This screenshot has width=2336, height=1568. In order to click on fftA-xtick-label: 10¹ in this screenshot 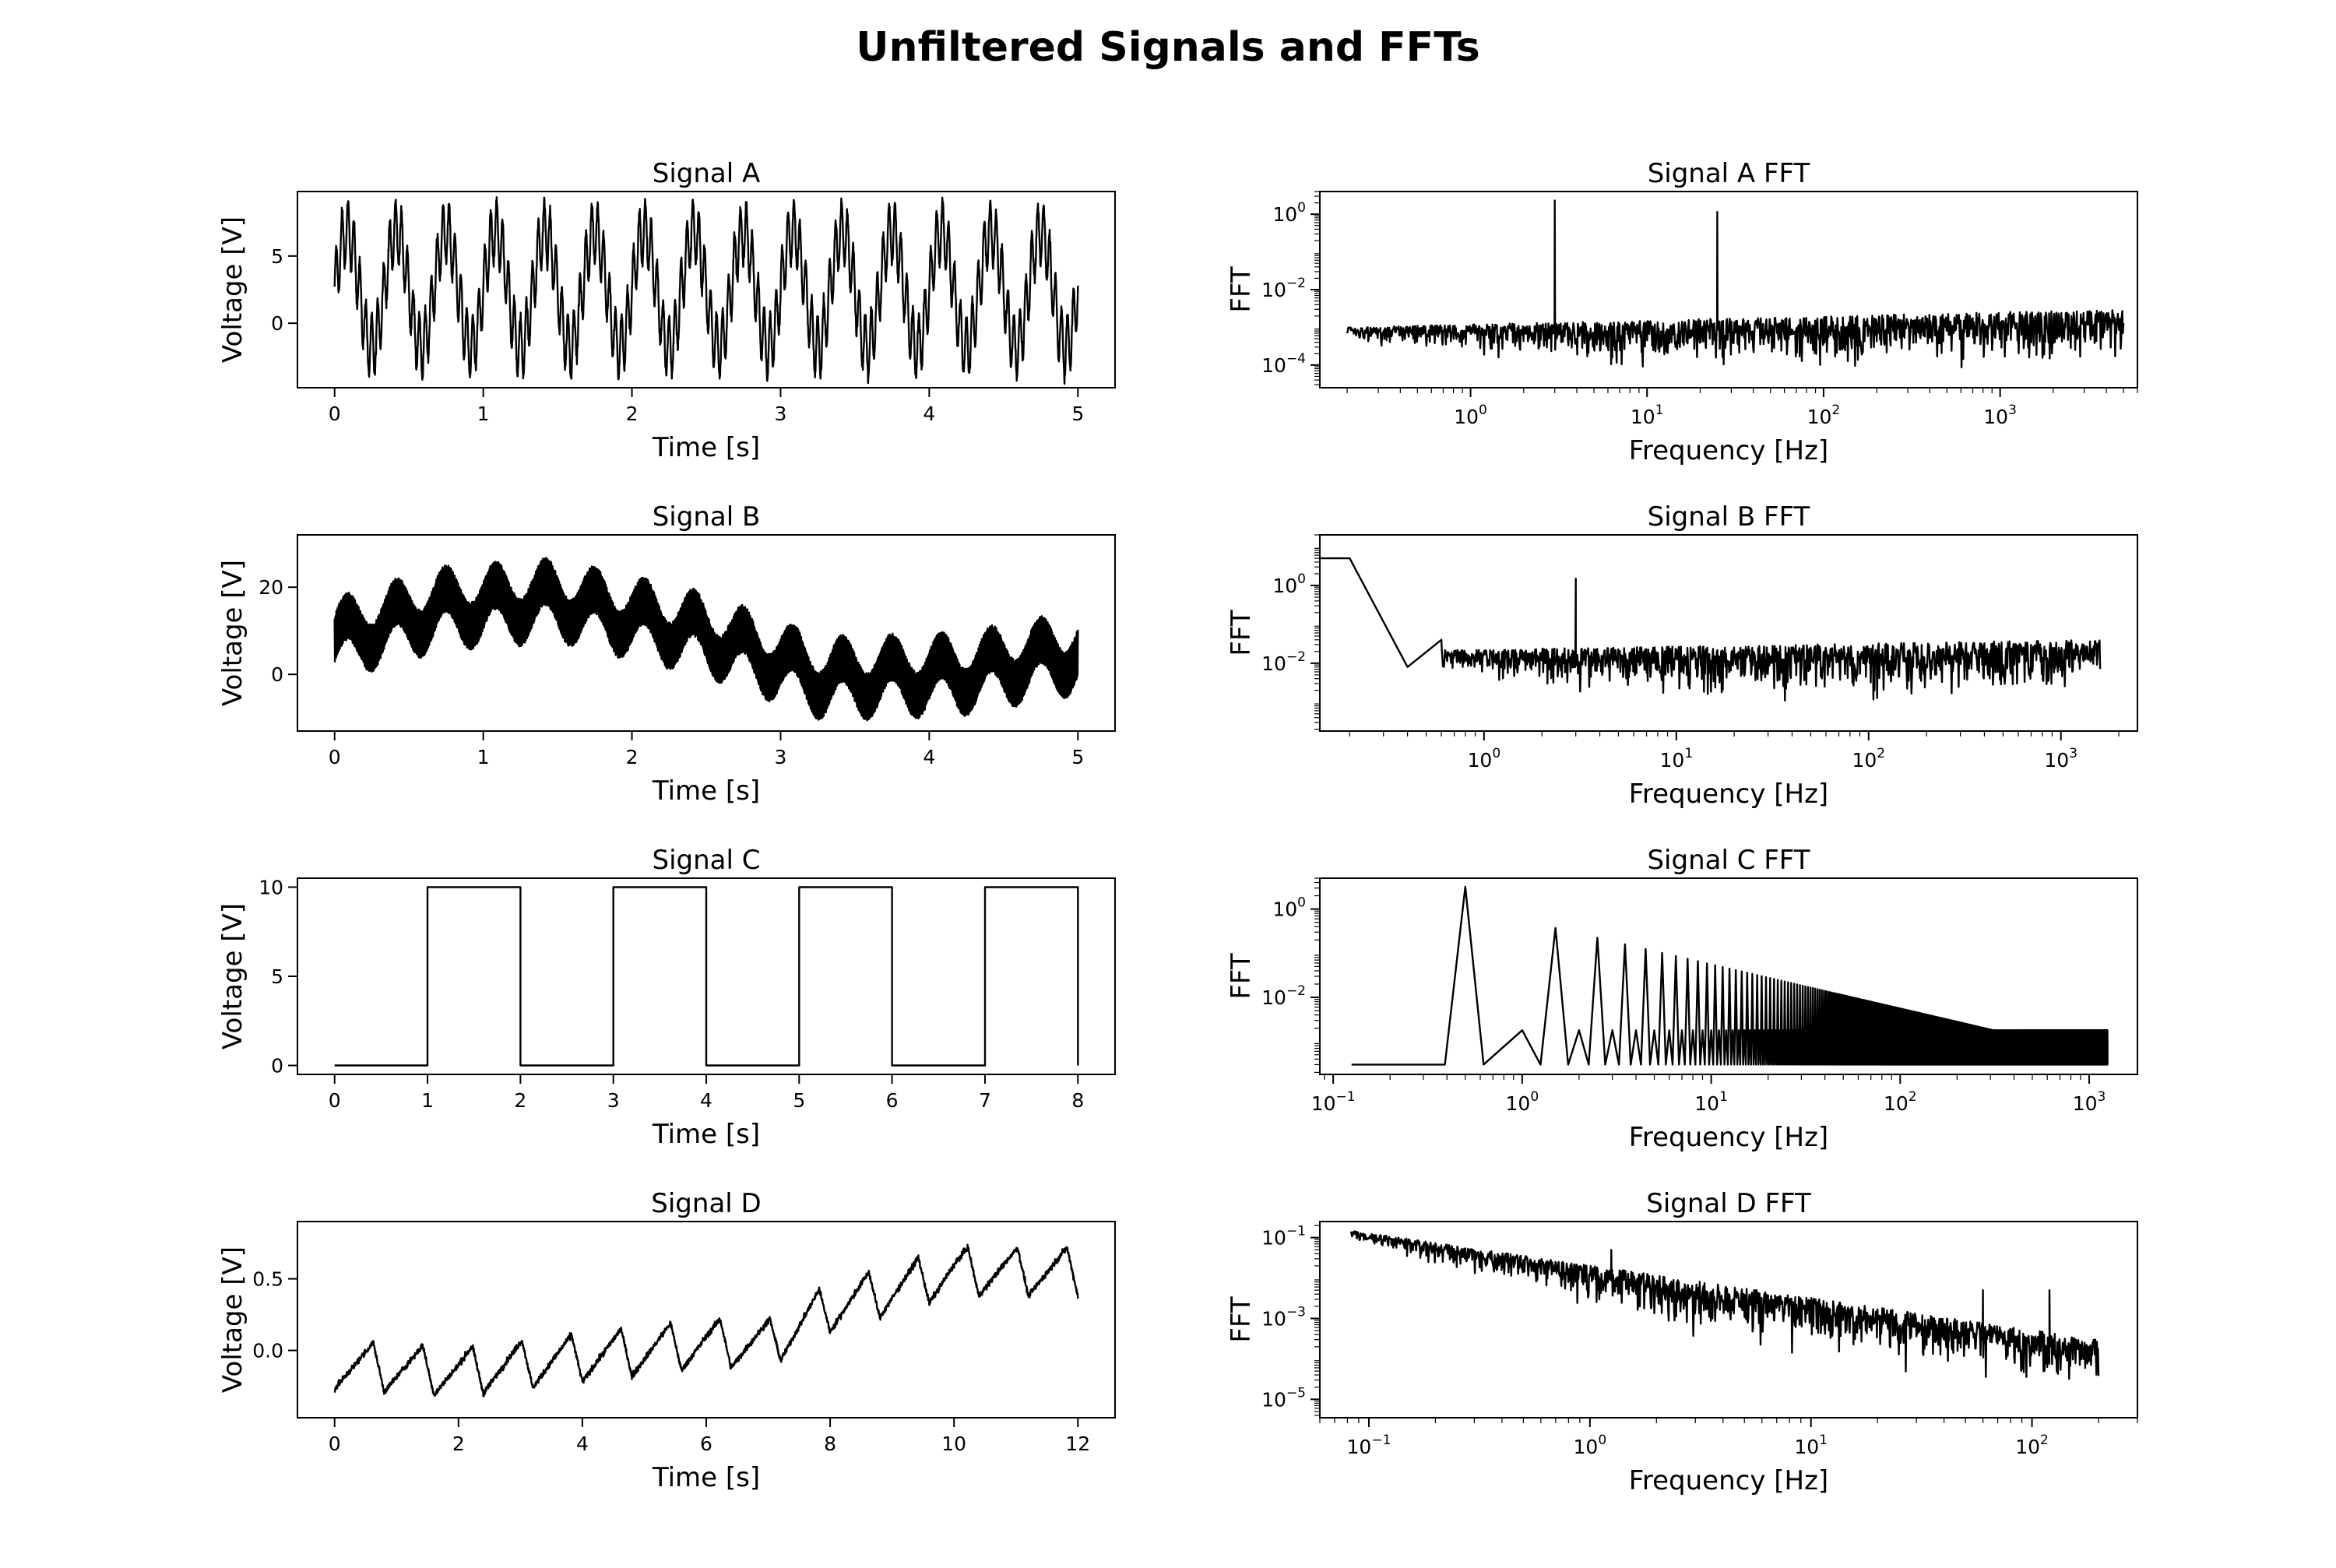, I will do `click(1647, 415)`.